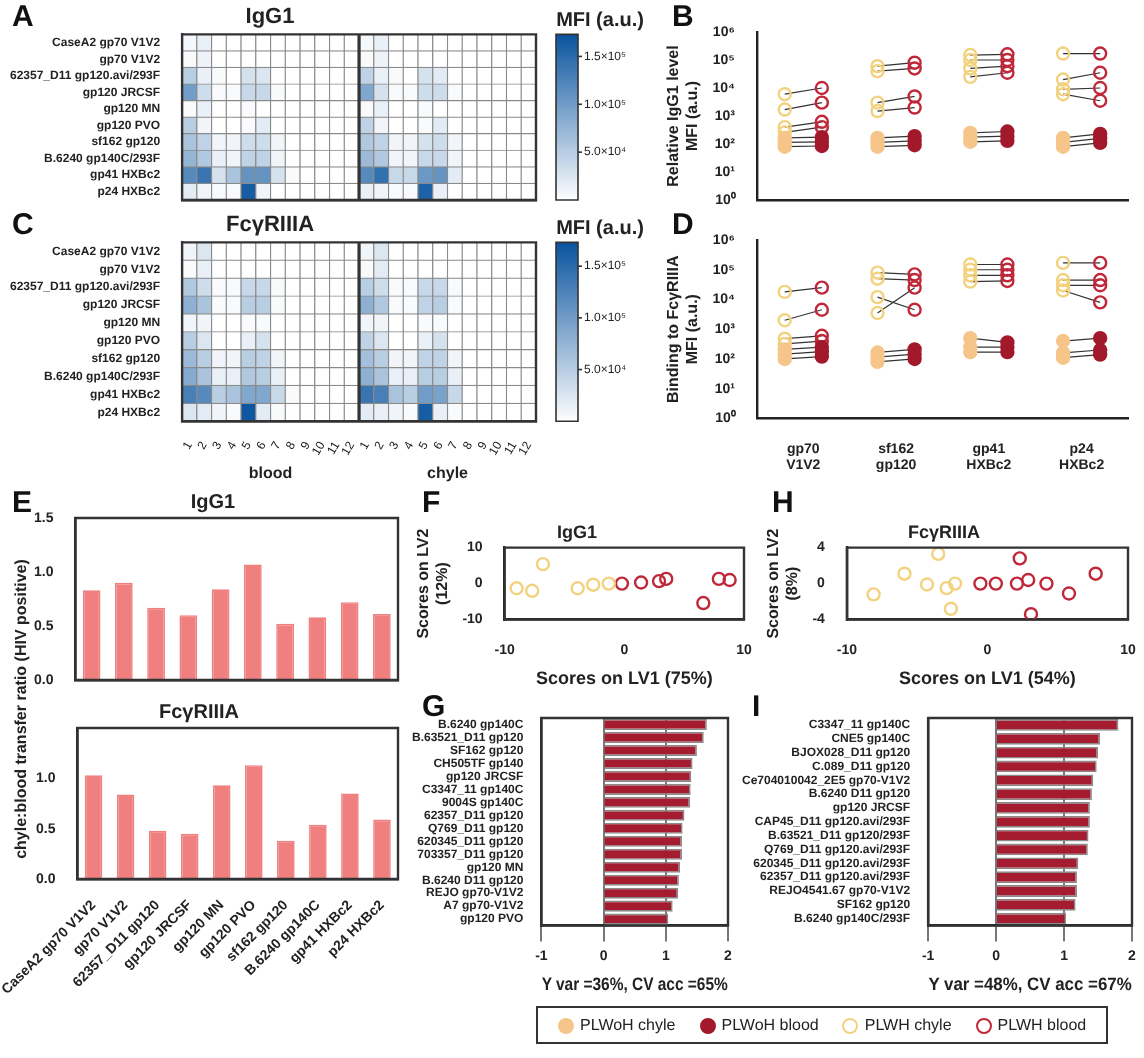 The image size is (1144, 1058). Describe the element at coordinates (683, 17) in the screenshot. I see `text: B` at that location.